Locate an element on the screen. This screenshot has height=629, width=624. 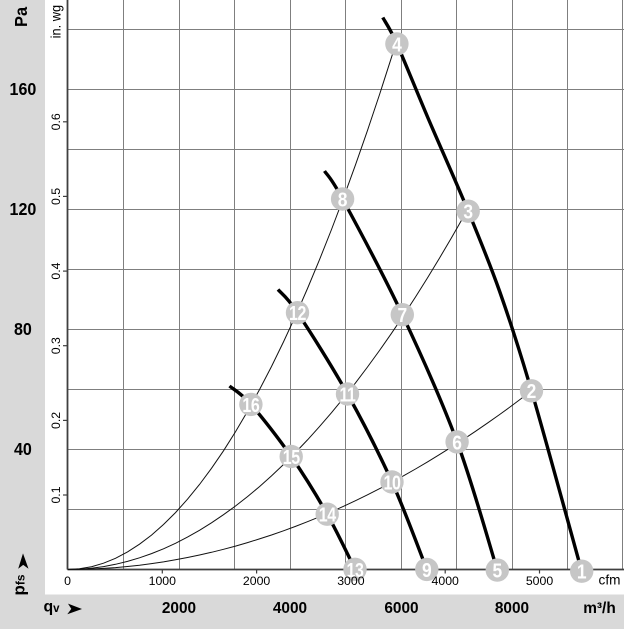
svg-text: 120 is located at coordinates (23, 209).